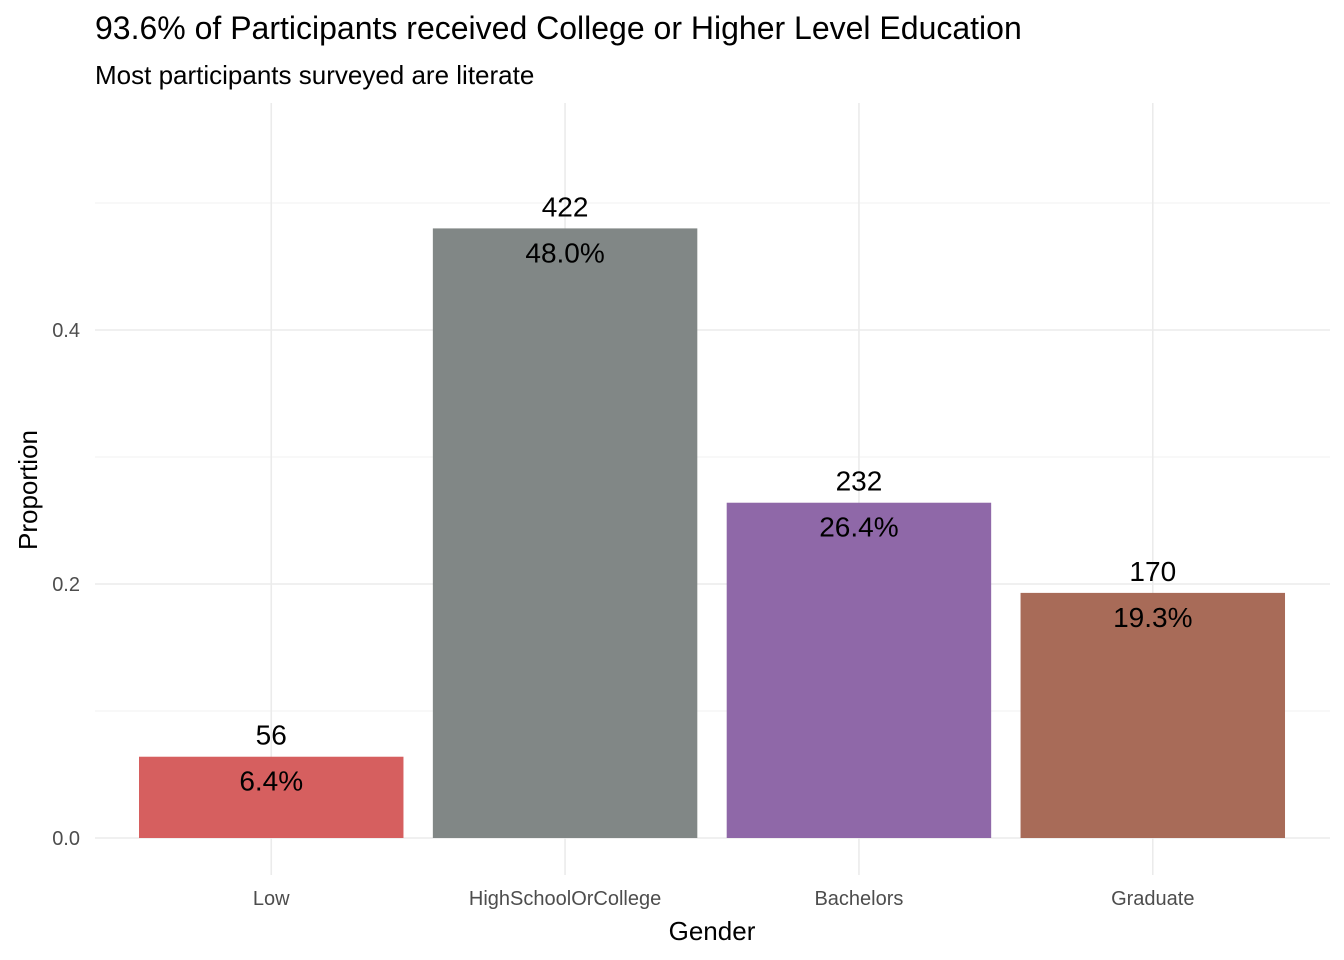  Describe the element at coordinates (724, 899) in the screenshot. I see `x-axis: Low HighSchoolOrCollege Bachelors Graduate` at that location.